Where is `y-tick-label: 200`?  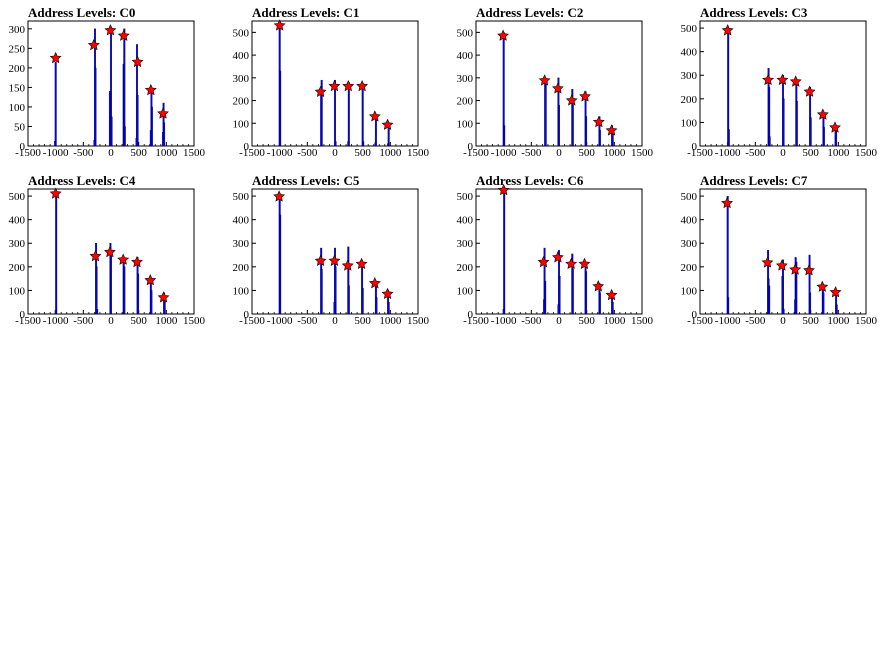
y-tick-label: 200 is located at coordinates (17, 268).